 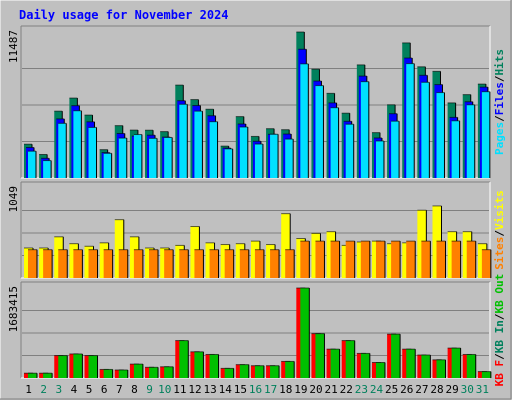 I want to click on day-label: 4, so click(x=74, y=389).